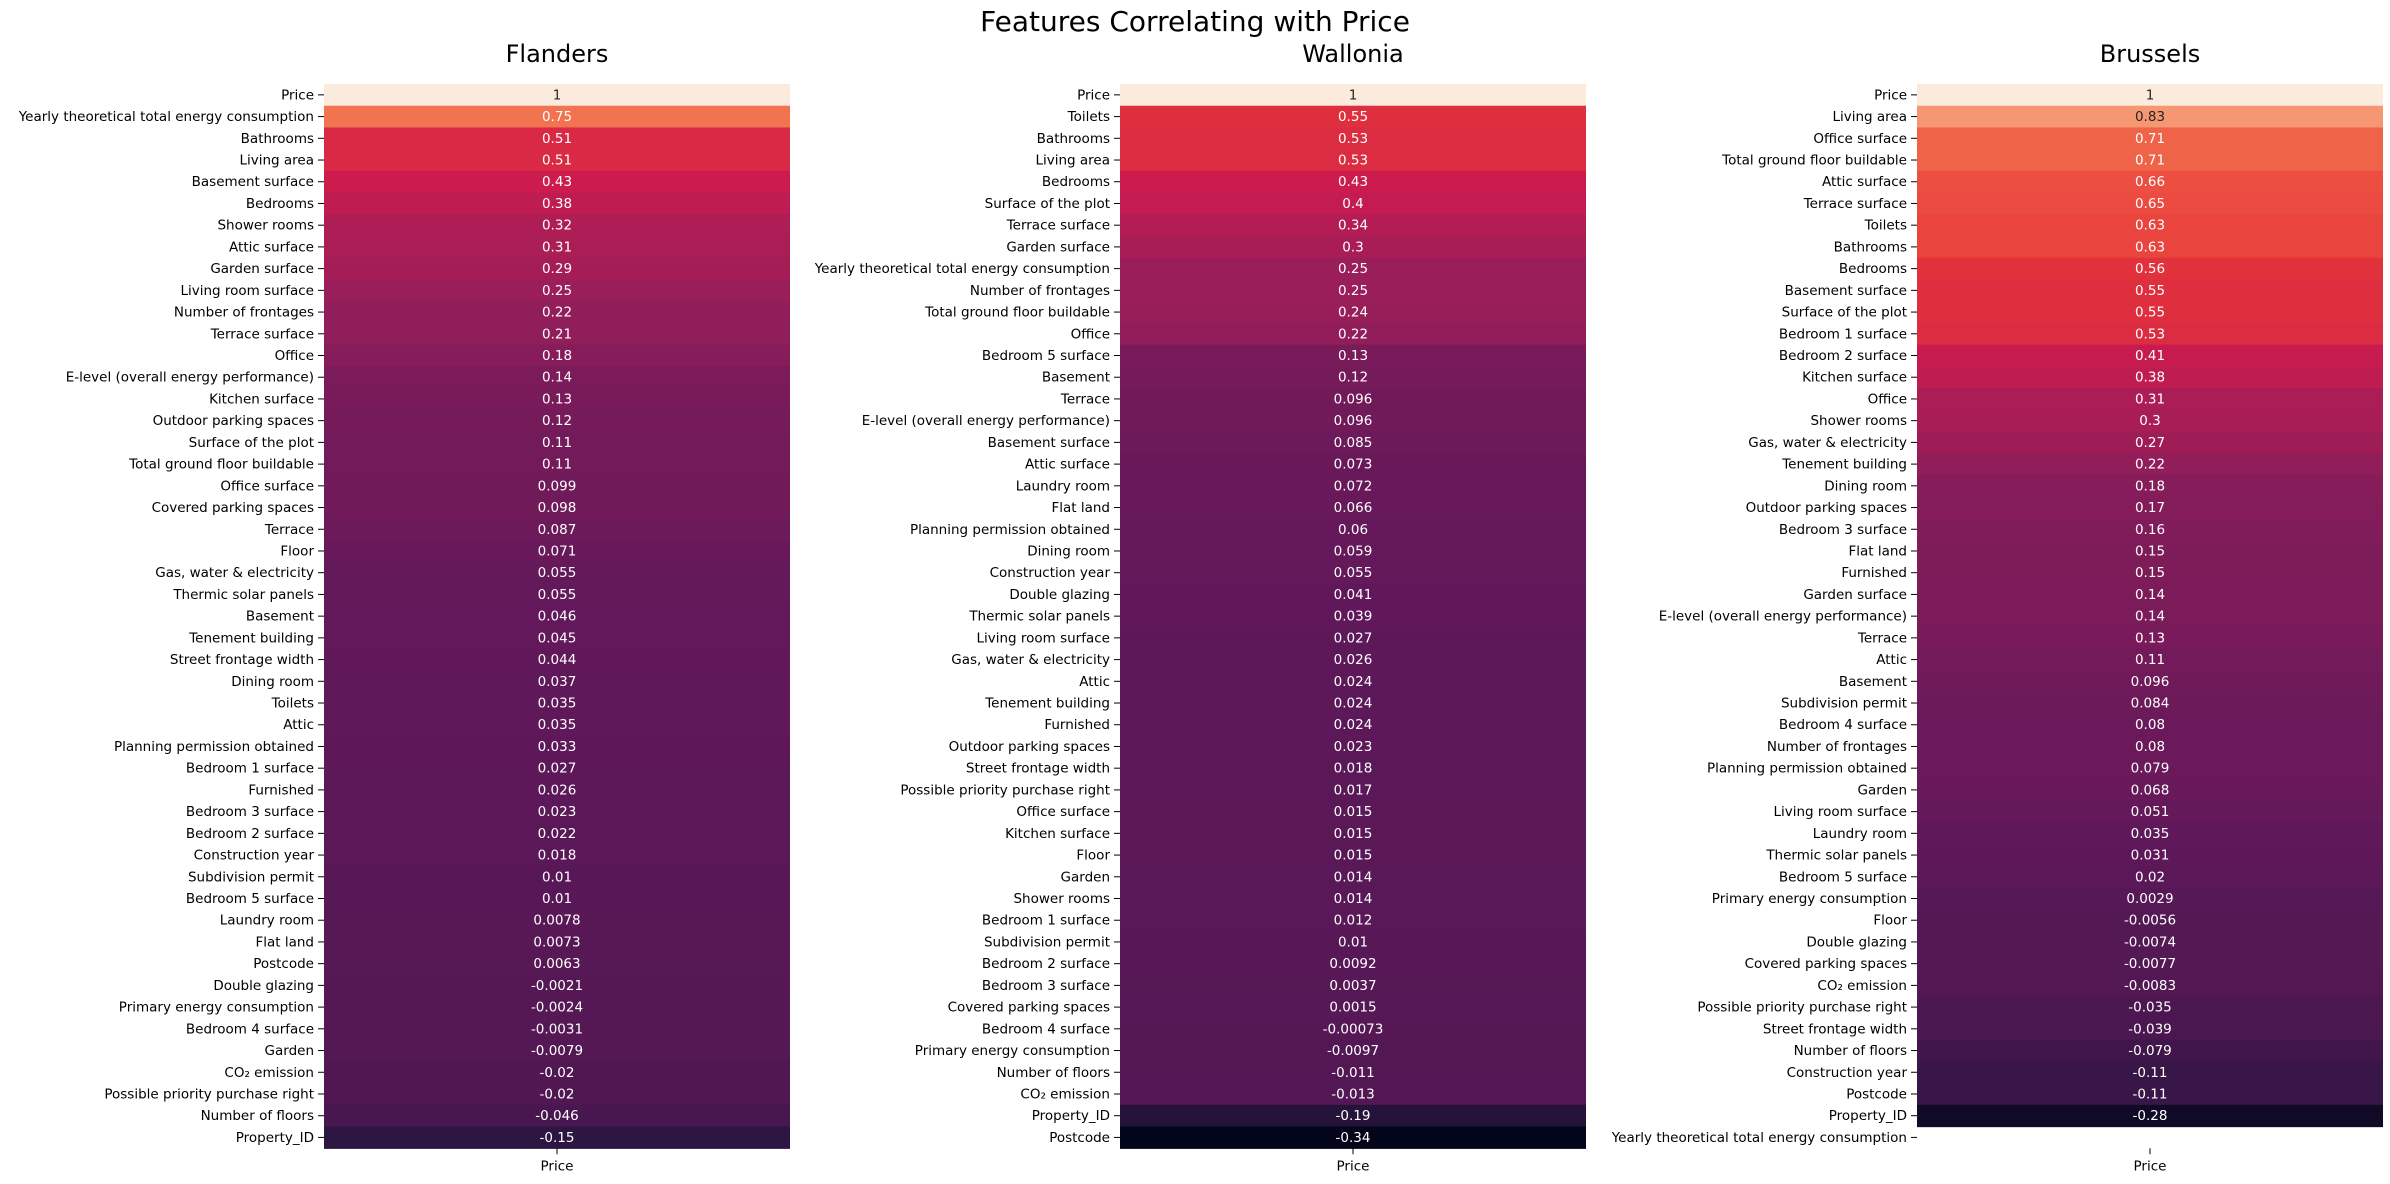 The height and width of the screenshot is (1184, 2390). I want to click on cell-value-label: 0.022, so click(557, 834).